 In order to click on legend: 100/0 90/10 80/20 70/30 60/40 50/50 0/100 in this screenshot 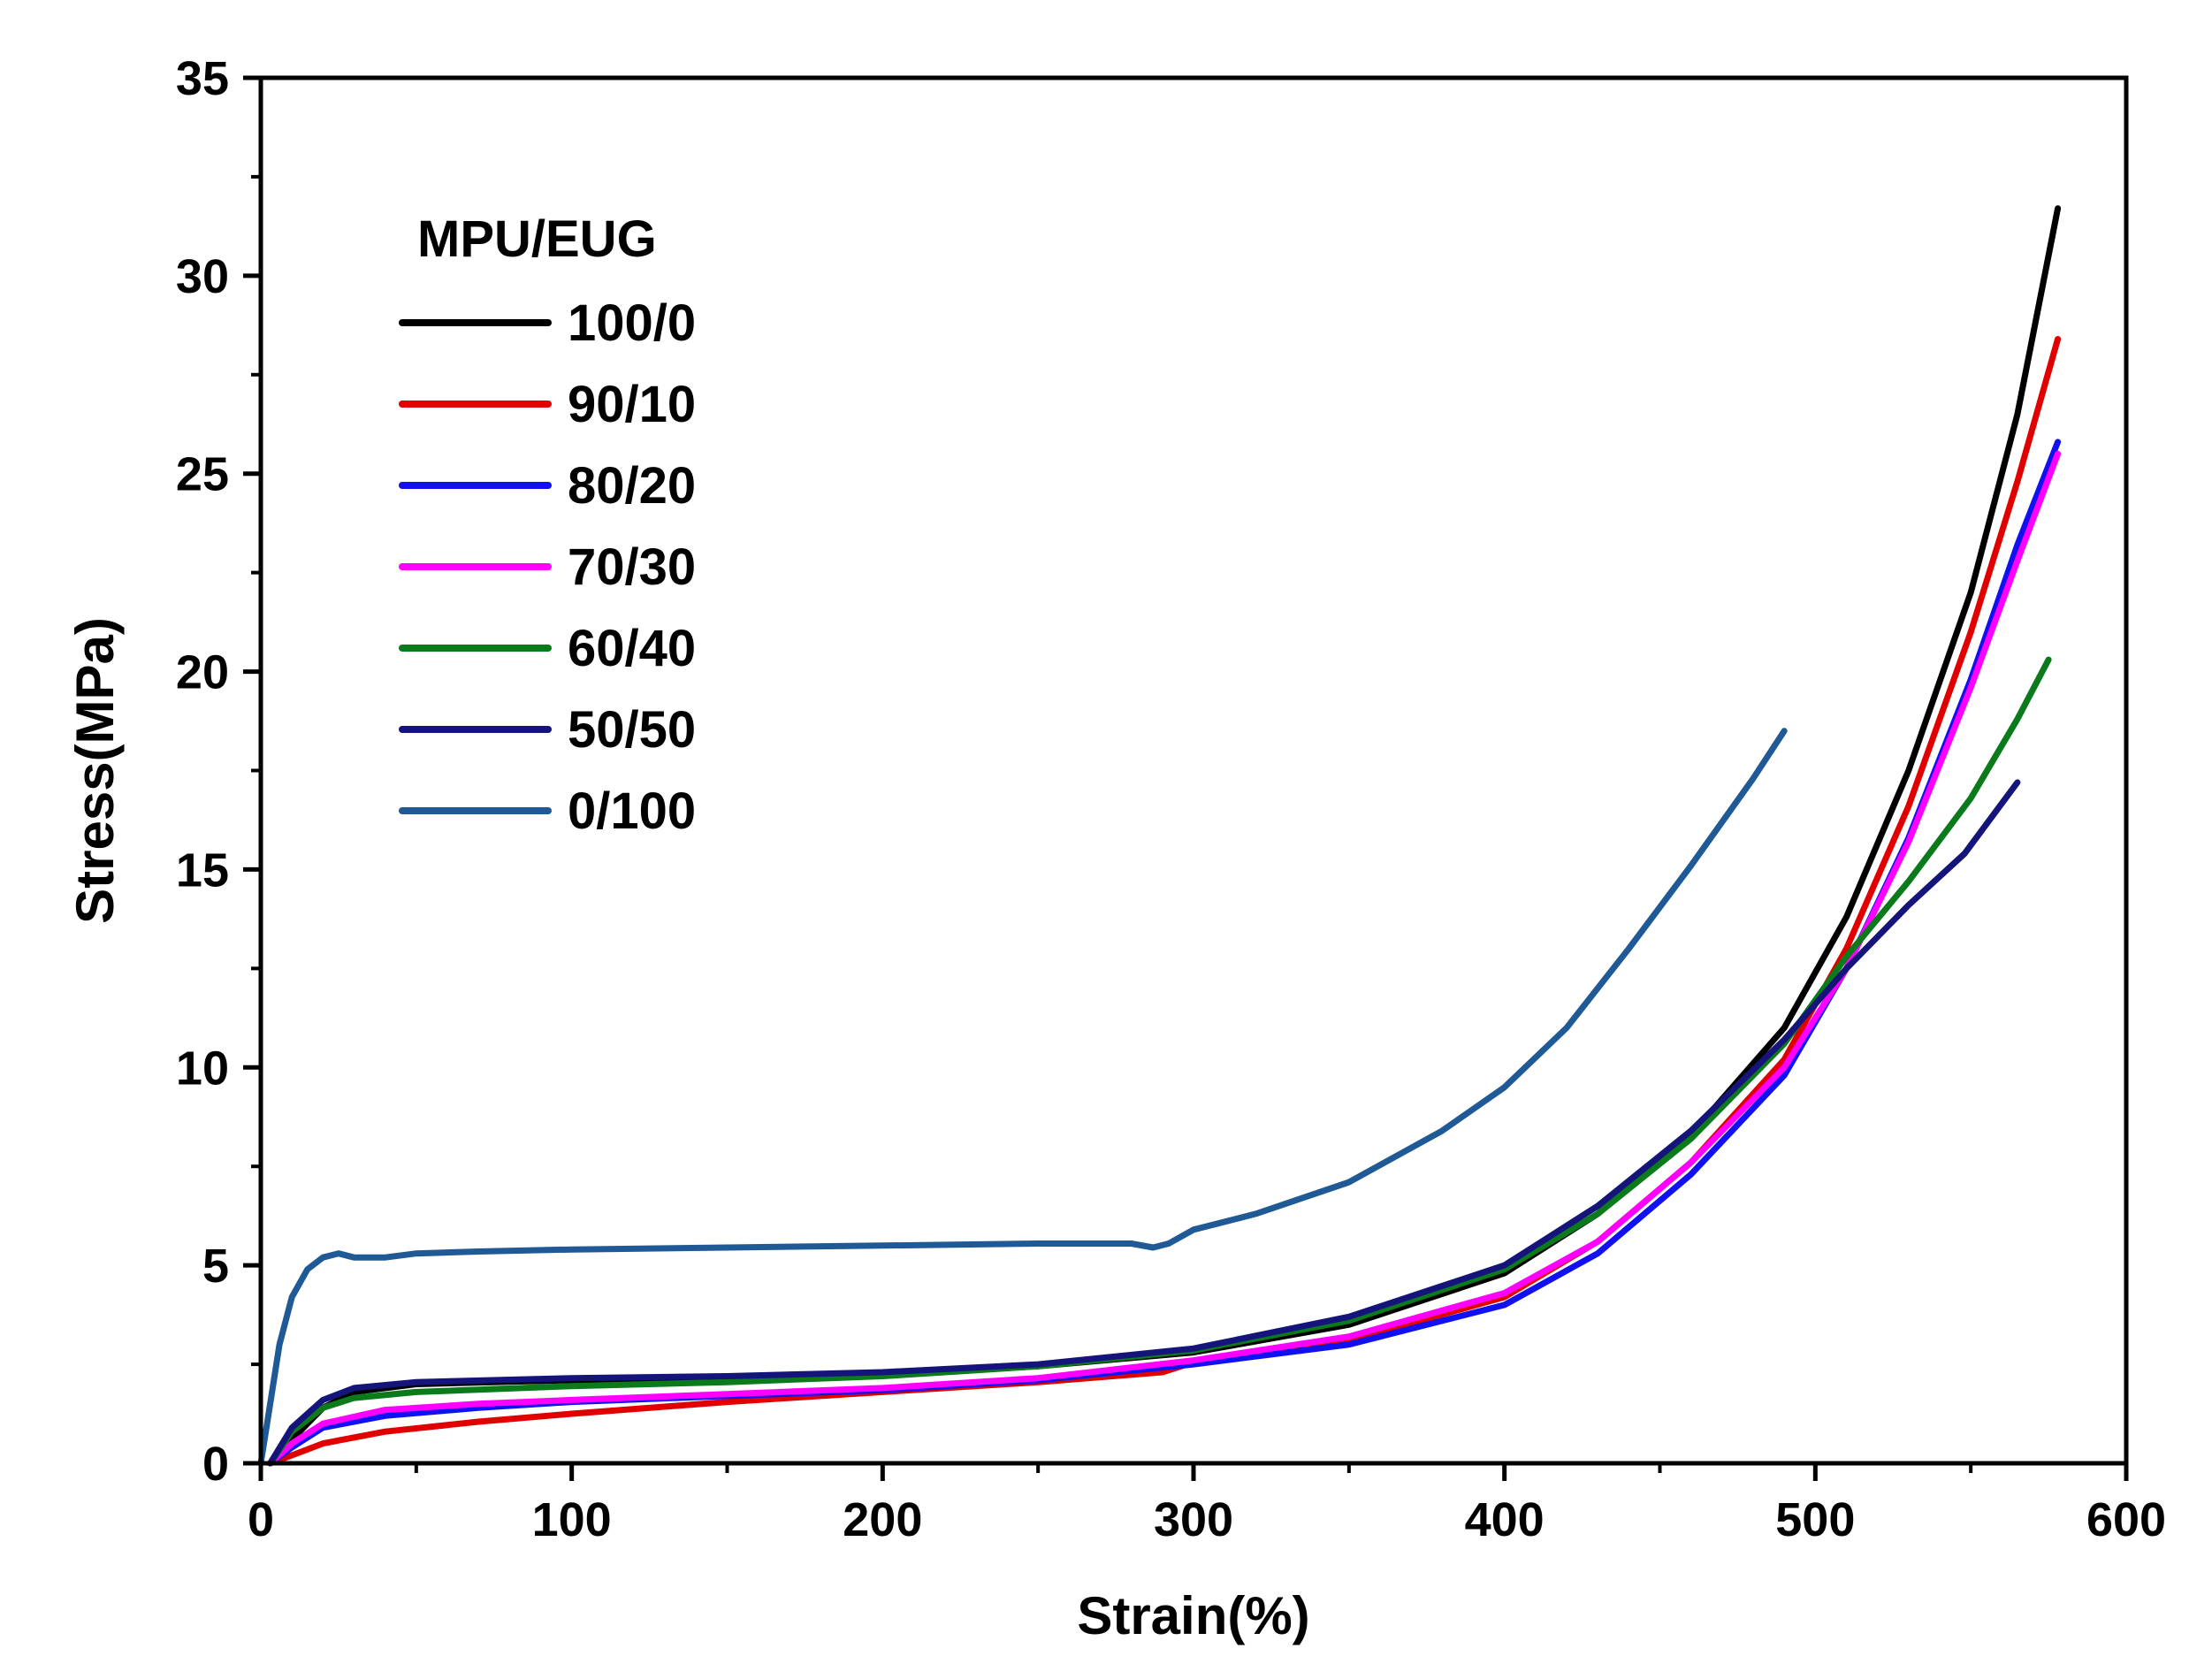, I will do `click(547, 567)`.